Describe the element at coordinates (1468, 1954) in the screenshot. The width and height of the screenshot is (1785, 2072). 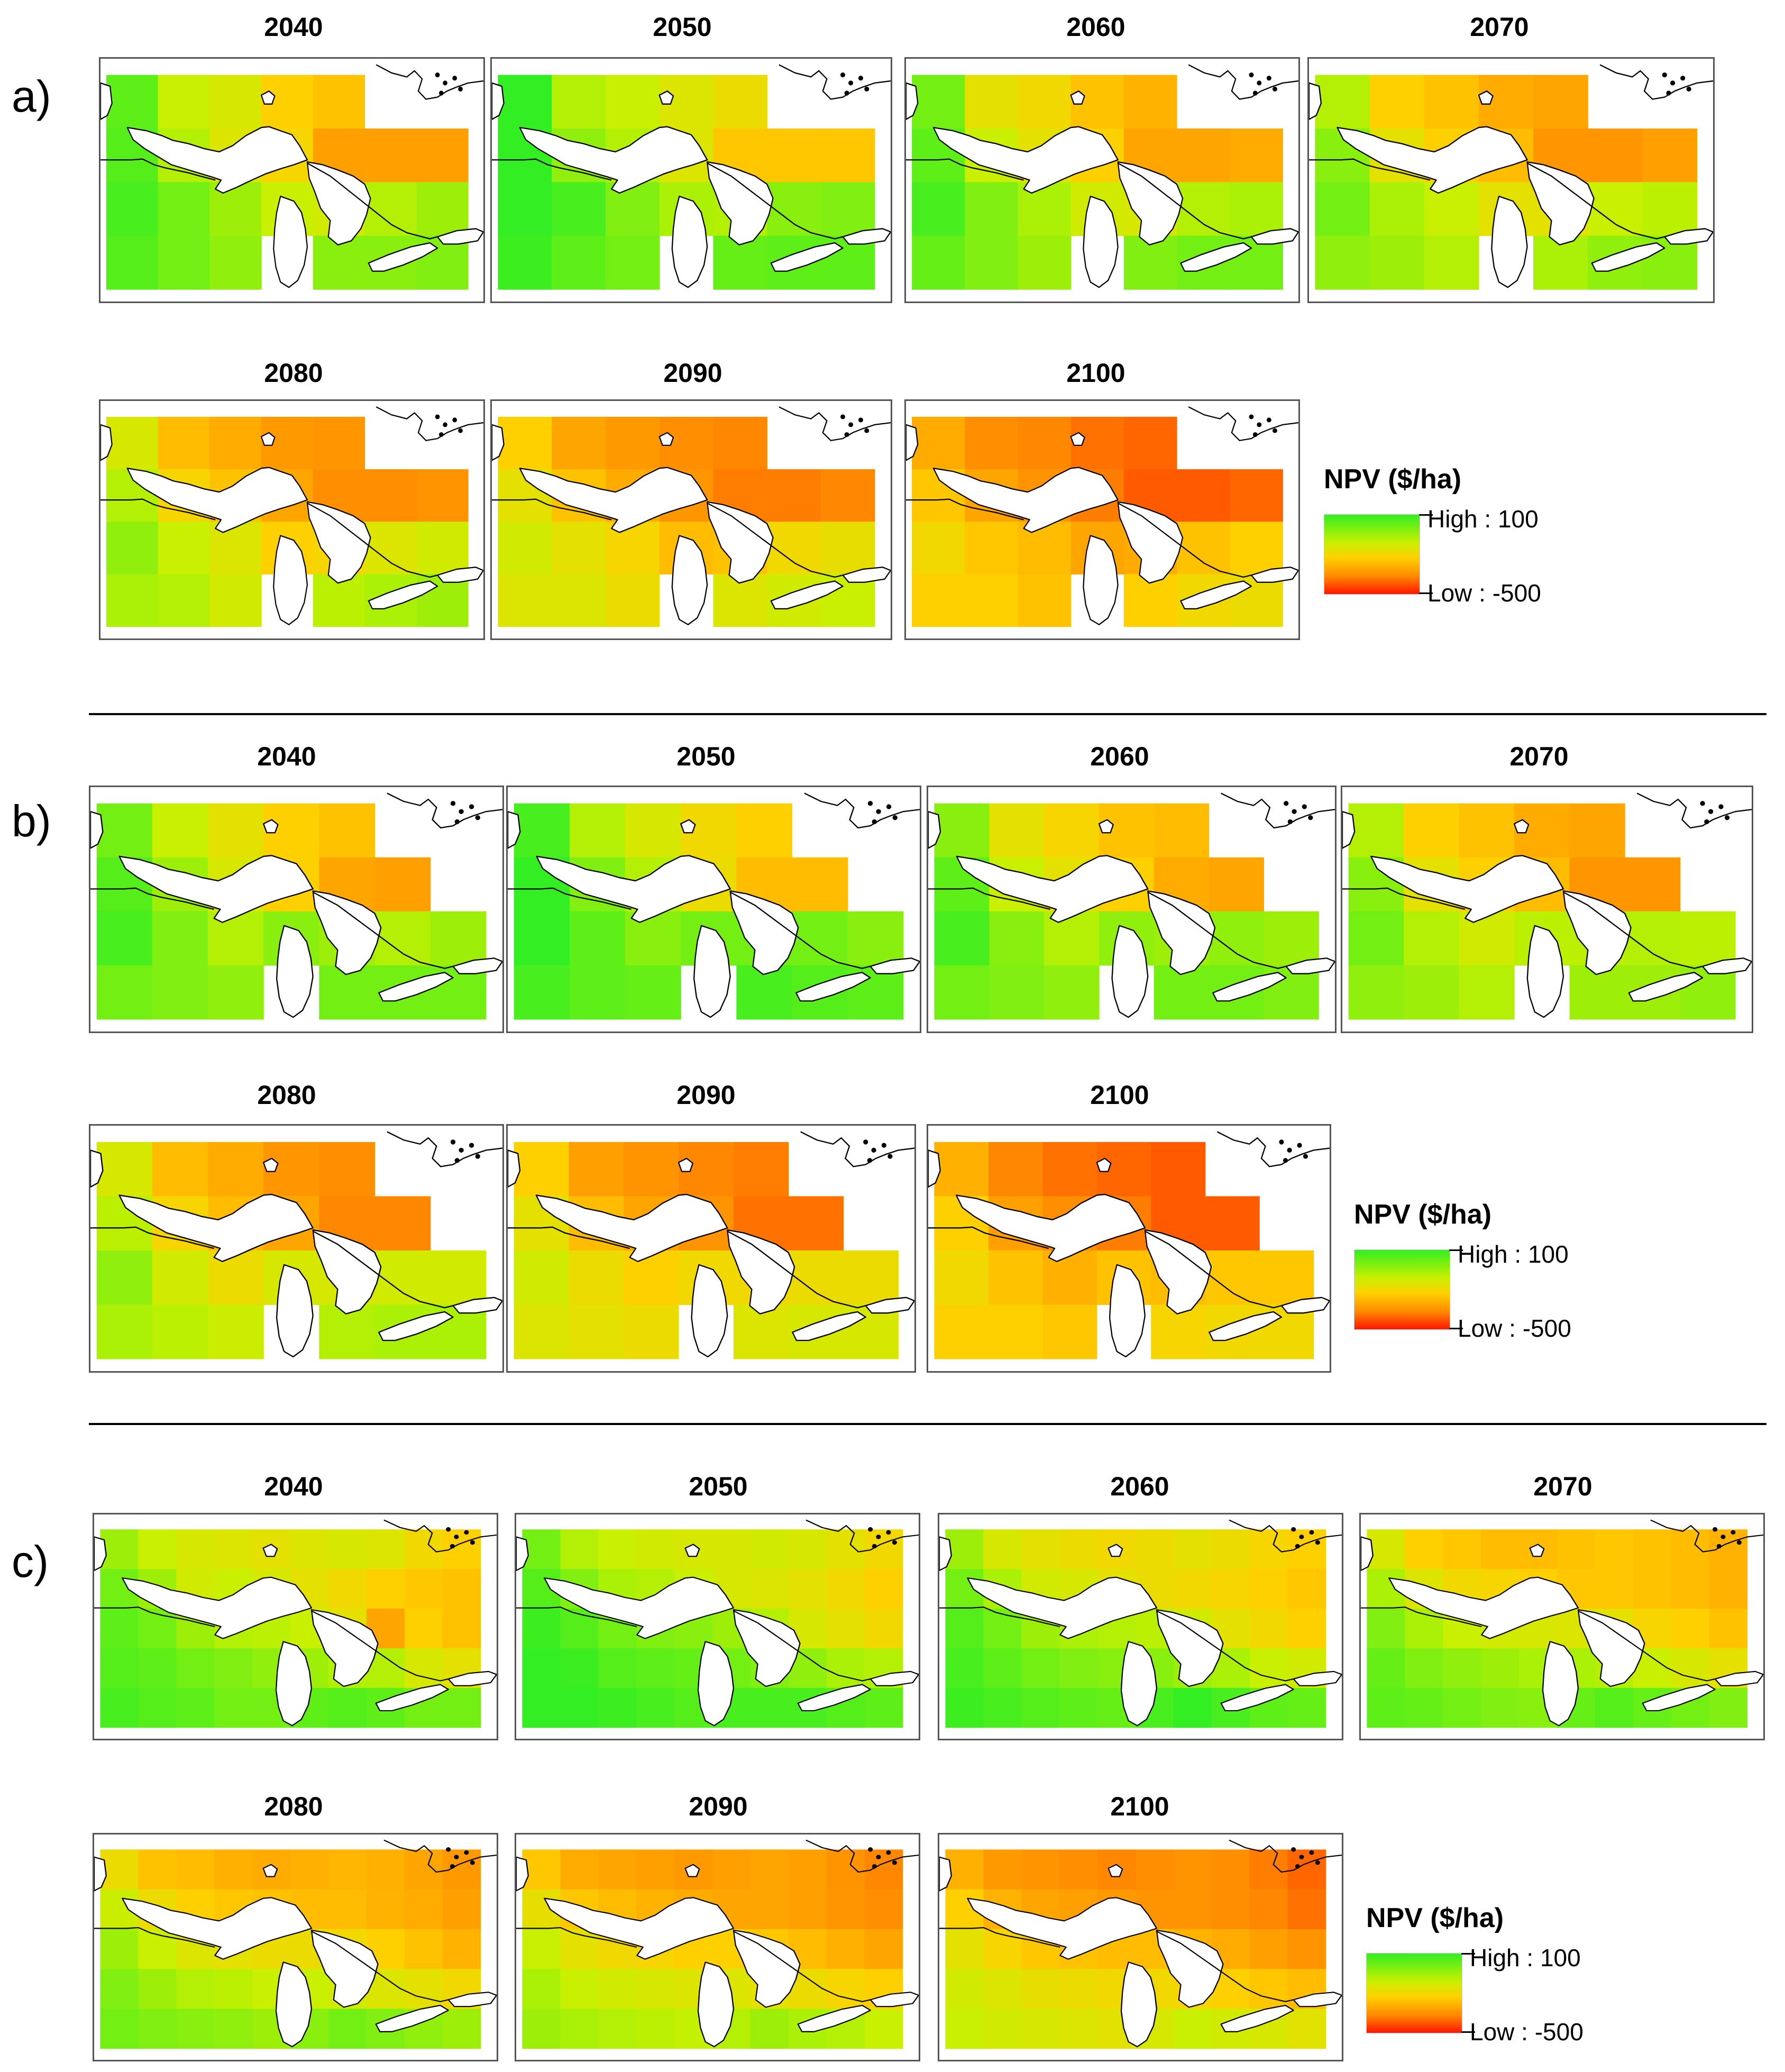
I see `legend-tick` at that location.